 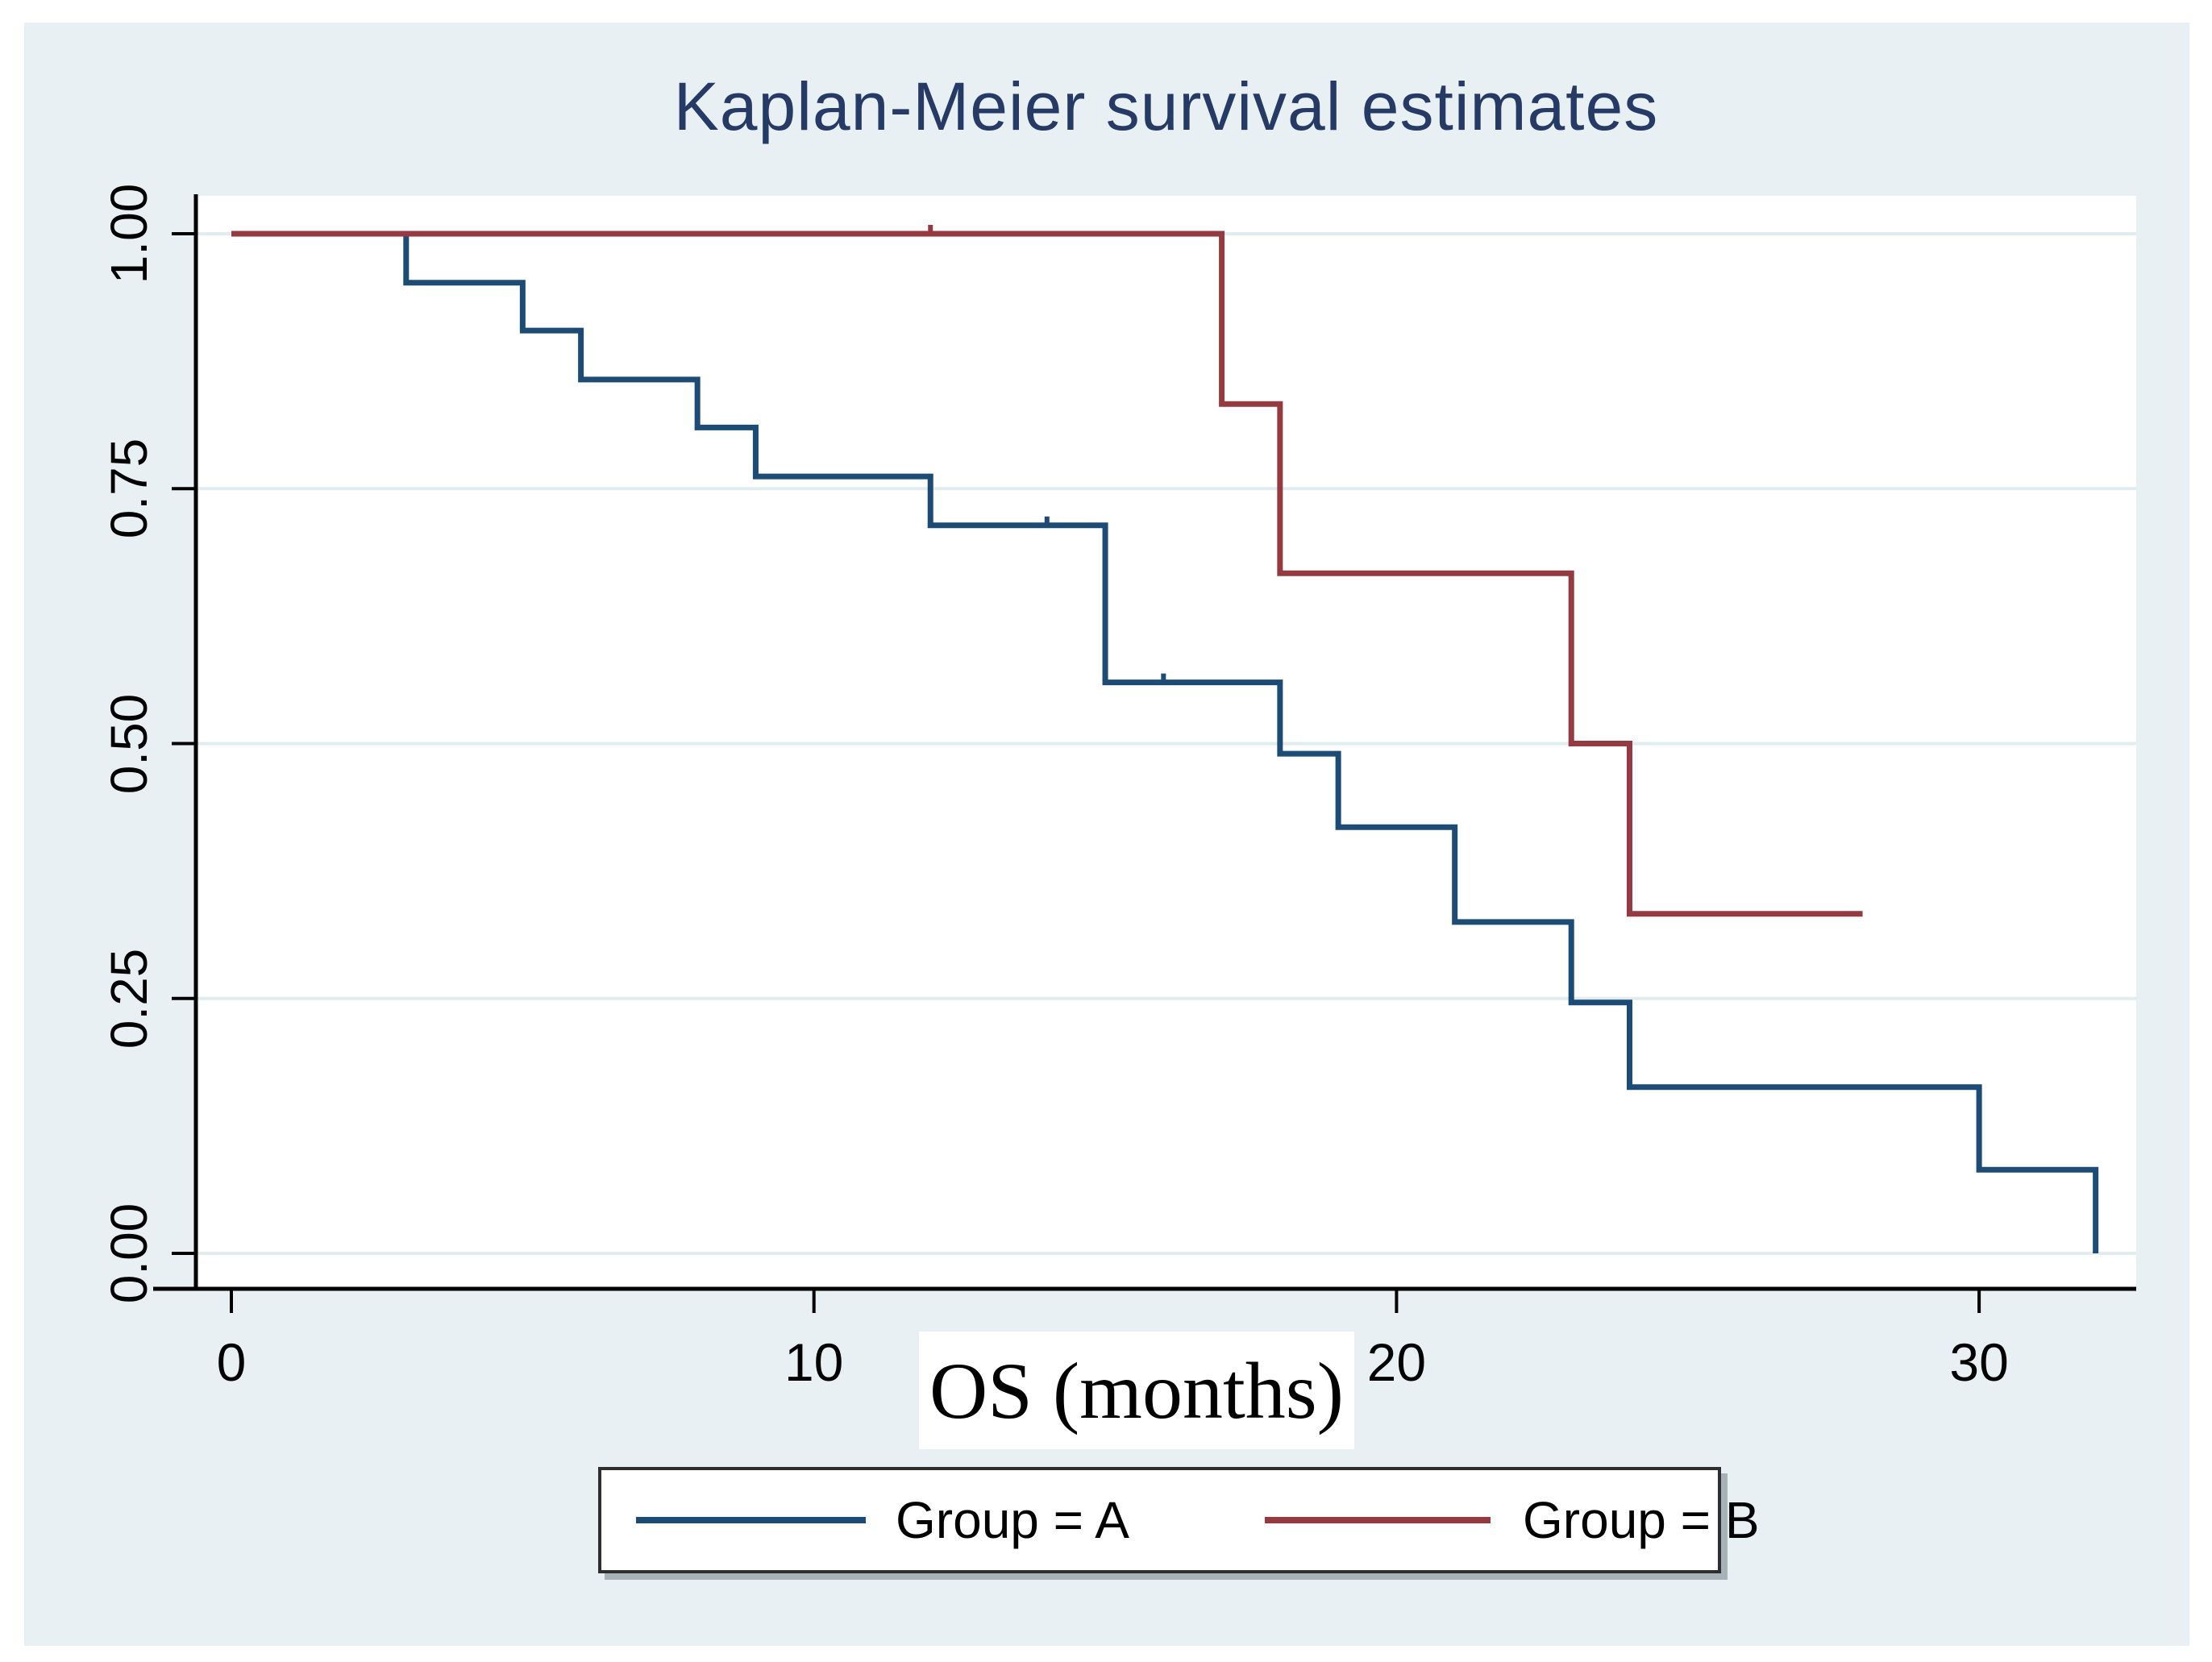 What do you see at coordinates (129, 743) in the screenshot?
I see `y-tick-label: 0.50` at bounding box center [129, 743].